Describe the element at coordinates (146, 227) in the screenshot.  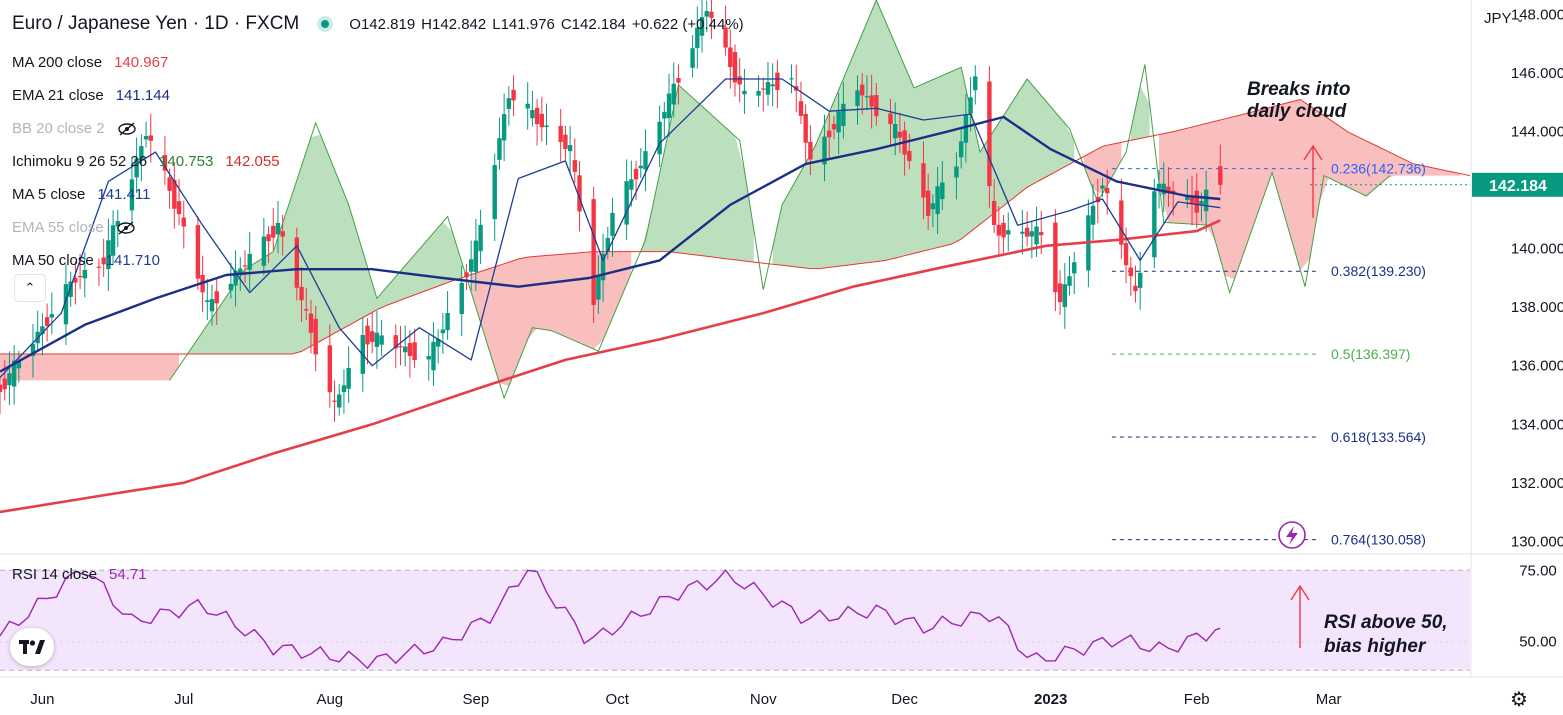
I see `legend-row: EMA 55 close` at that location.